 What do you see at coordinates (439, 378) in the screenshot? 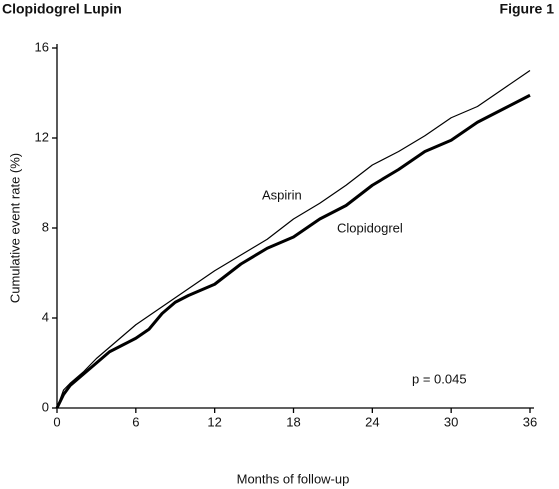
I see `p-value: p = 0.045` at bounding box center [439, 378].